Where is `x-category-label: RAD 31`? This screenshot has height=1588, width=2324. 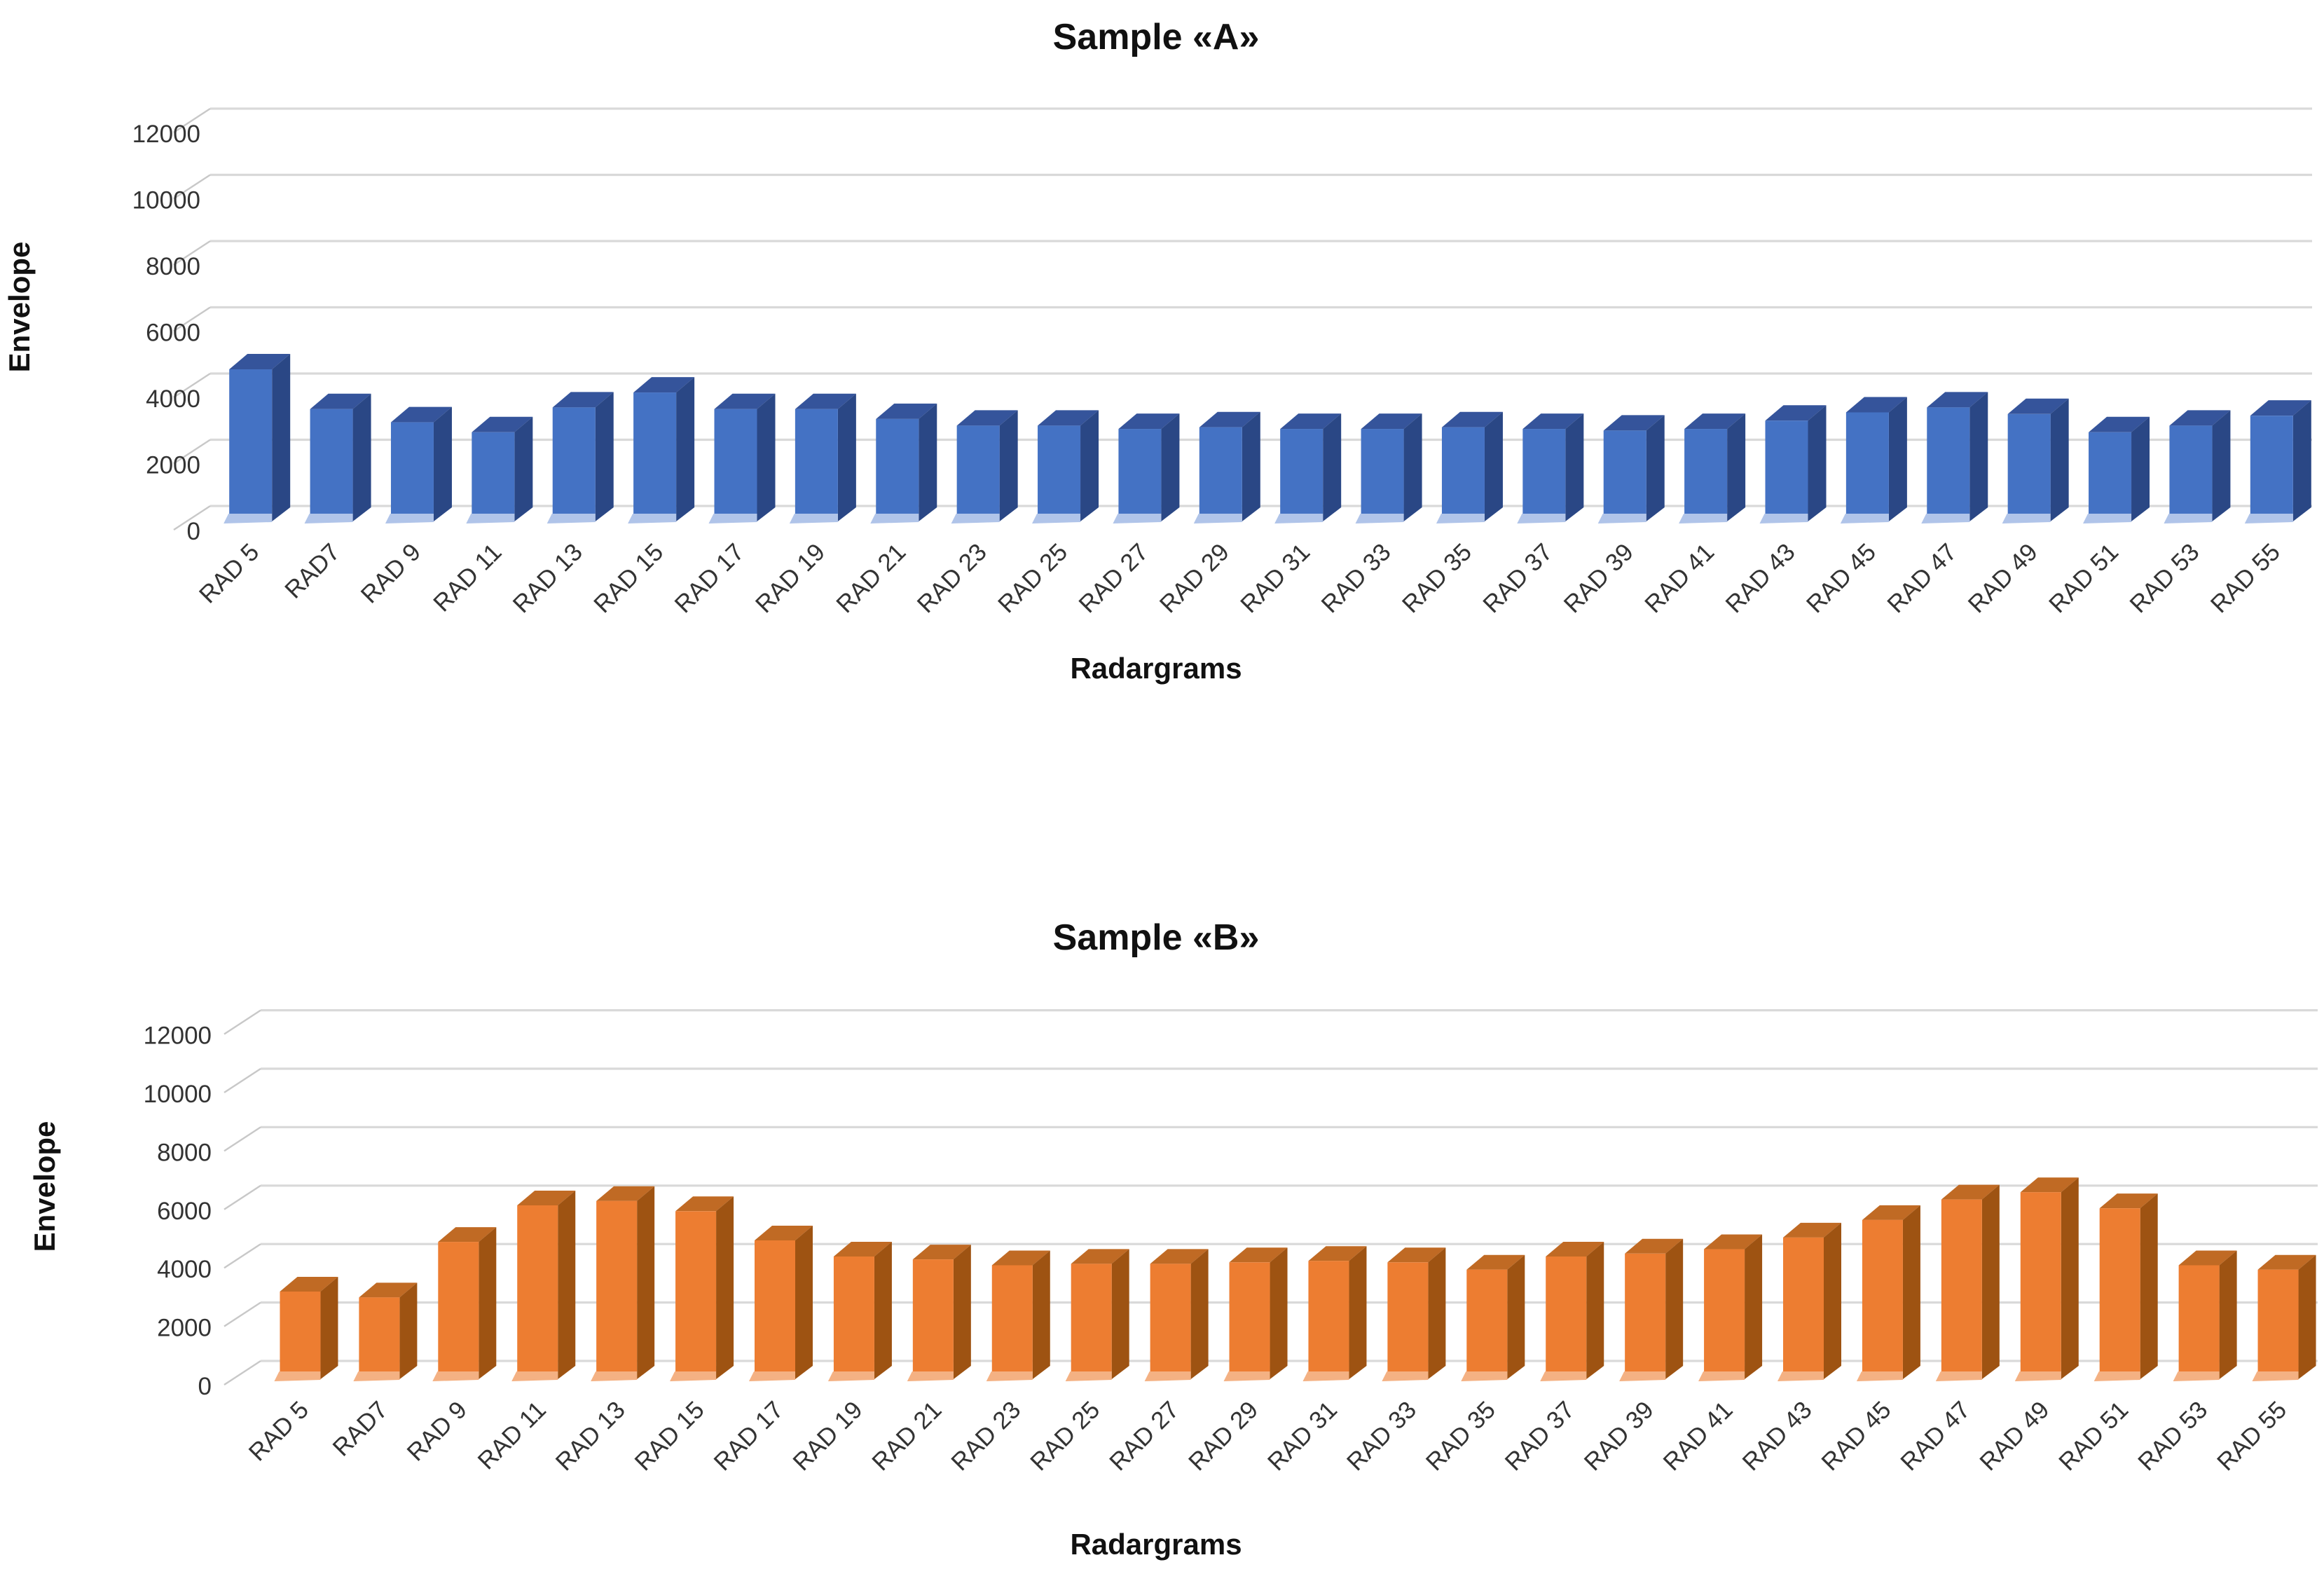 x-category-label: RAD 31 is located at coordinates (1302, 1436).